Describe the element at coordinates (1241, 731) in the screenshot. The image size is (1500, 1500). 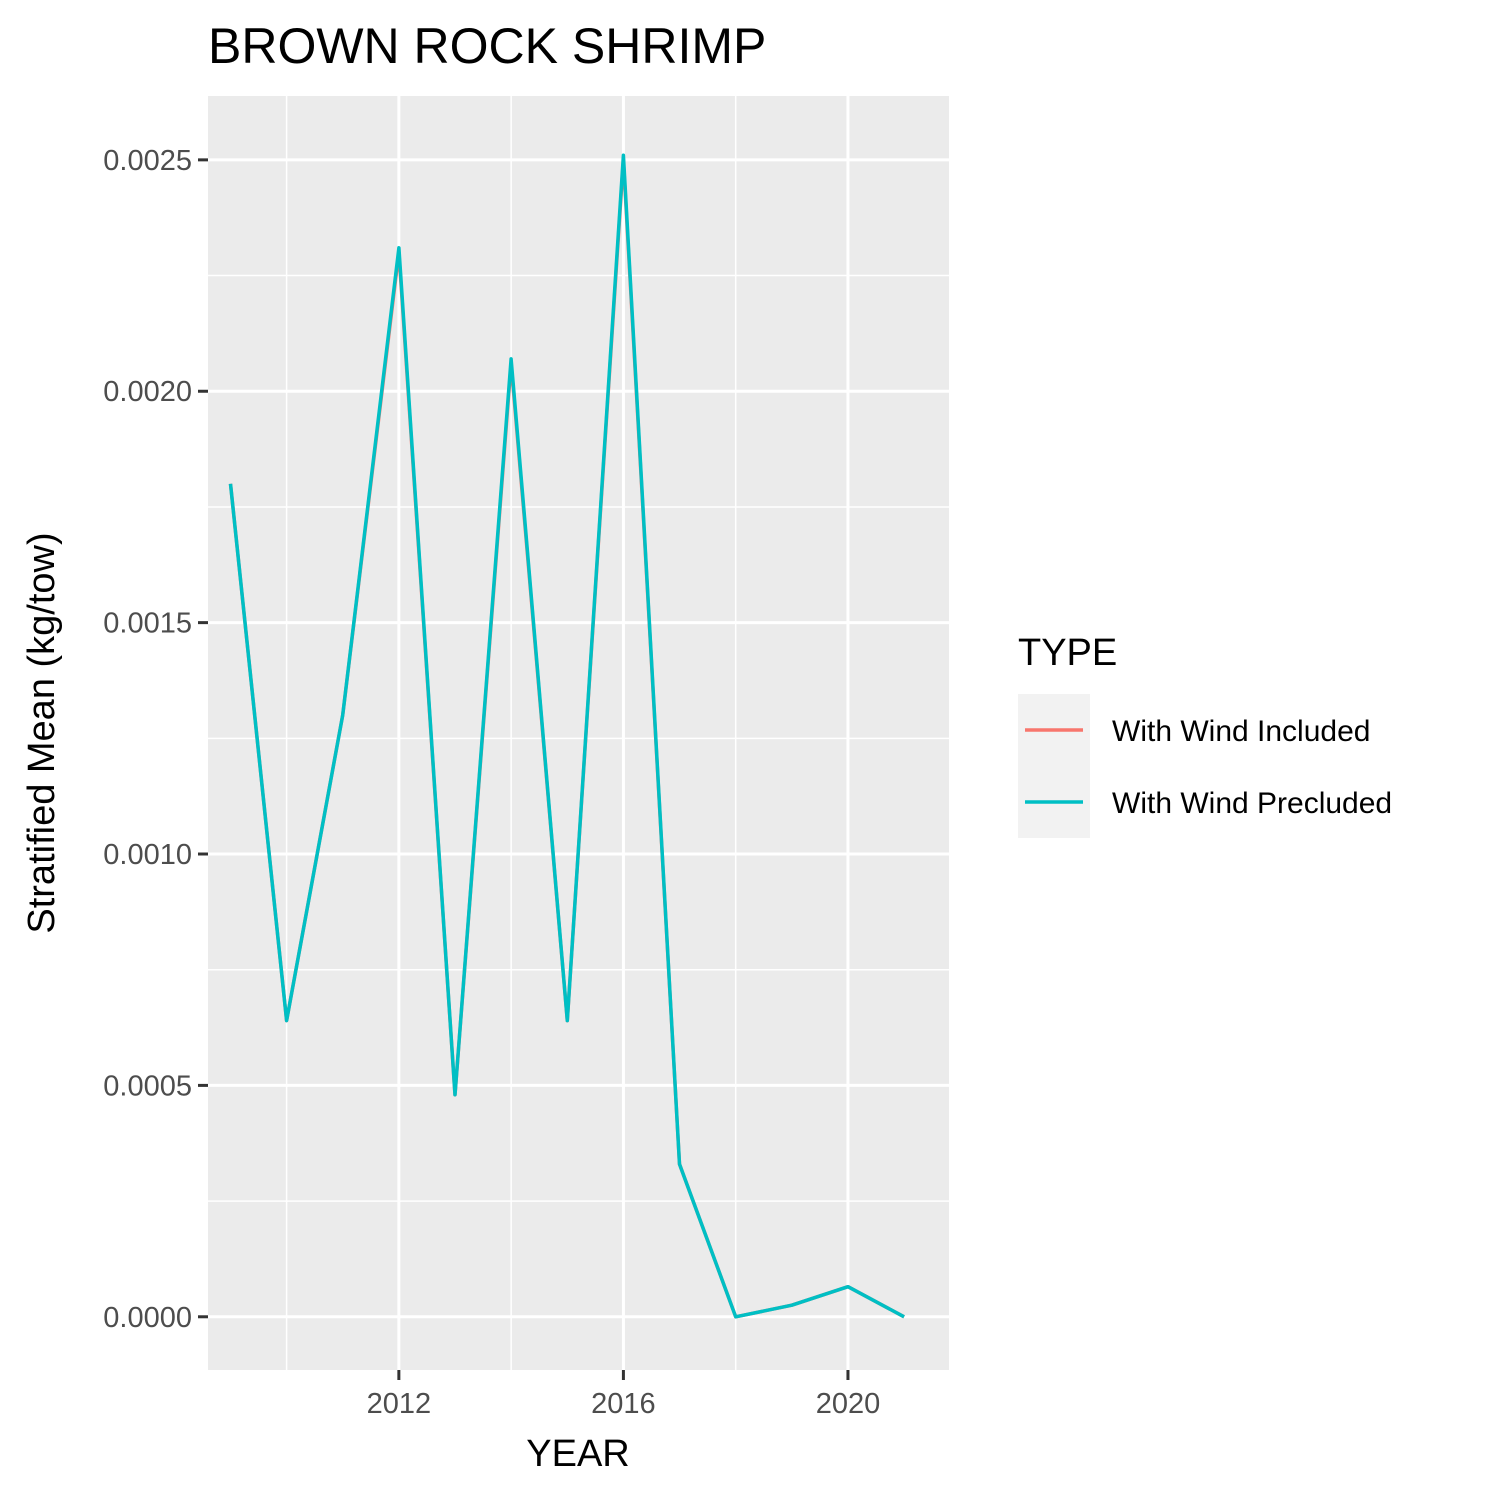
I see `legend-label: With Wind Included` at that location.